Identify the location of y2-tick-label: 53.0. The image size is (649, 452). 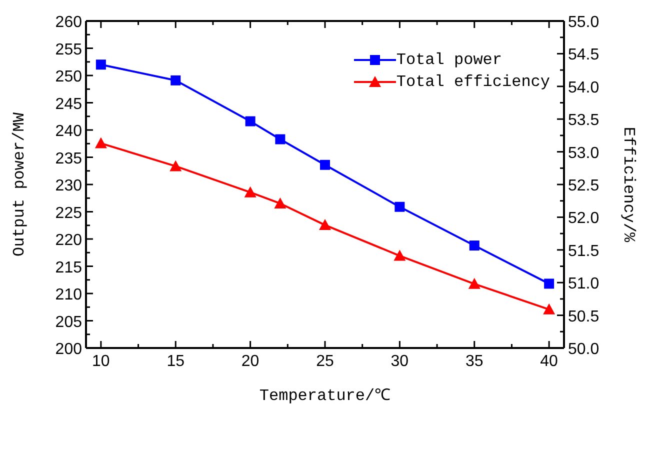
(584, 153).